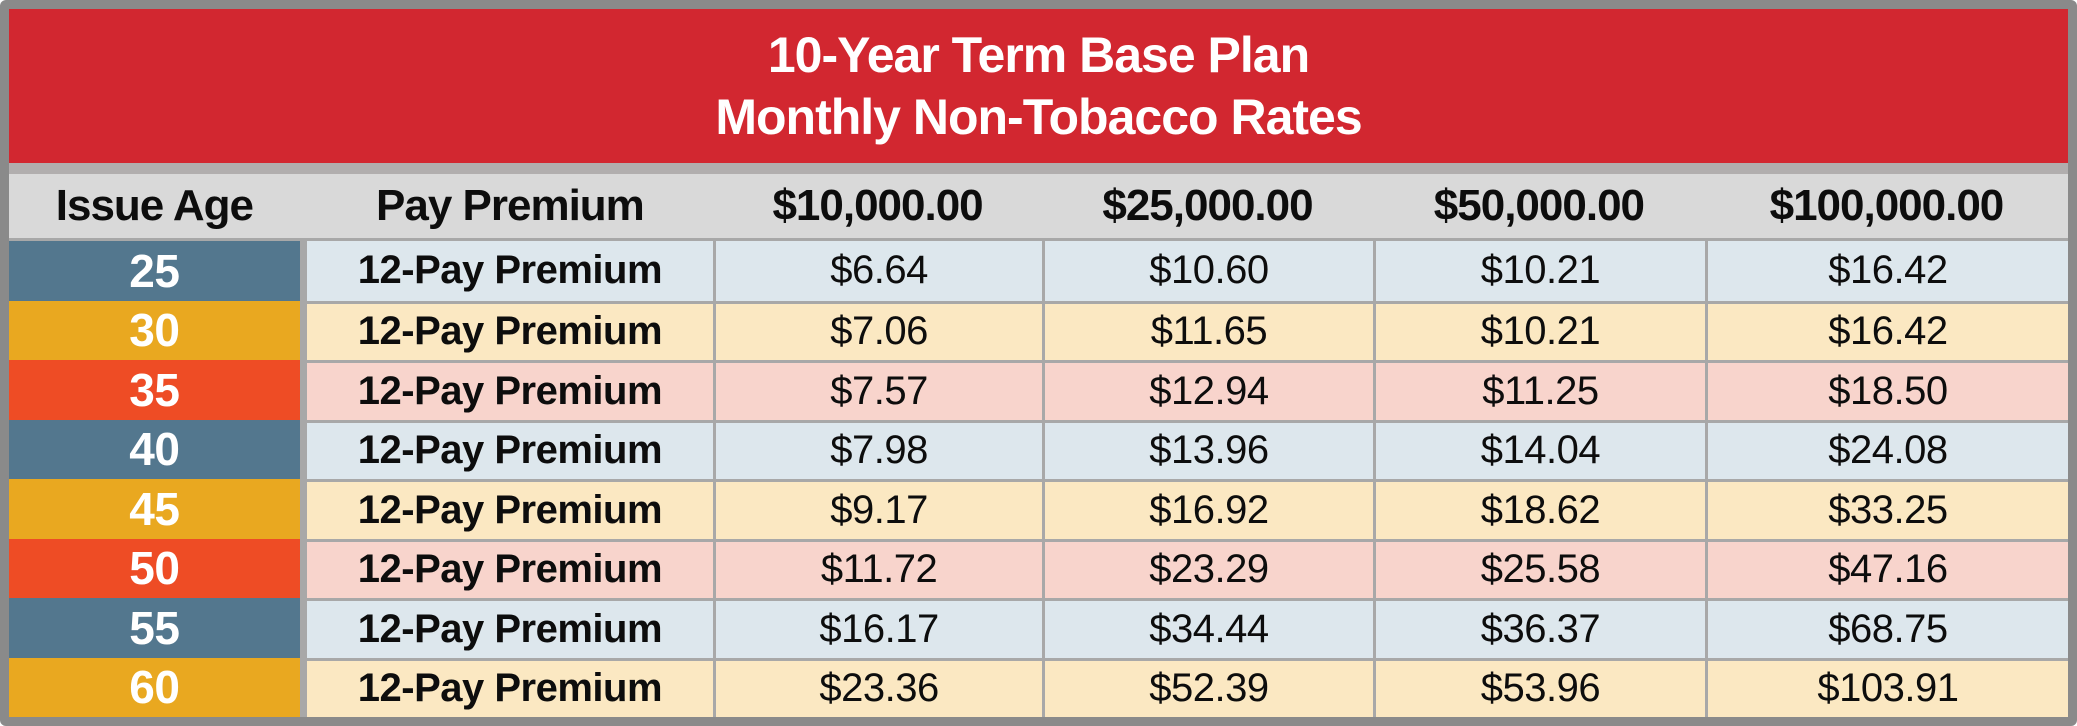 Image resolution: width=2077 pixels, height=726 pixels. Describe the element at coordinates (1207, 271) in the screenshot. I see `rate-25000-cell: $10.60` at that location.